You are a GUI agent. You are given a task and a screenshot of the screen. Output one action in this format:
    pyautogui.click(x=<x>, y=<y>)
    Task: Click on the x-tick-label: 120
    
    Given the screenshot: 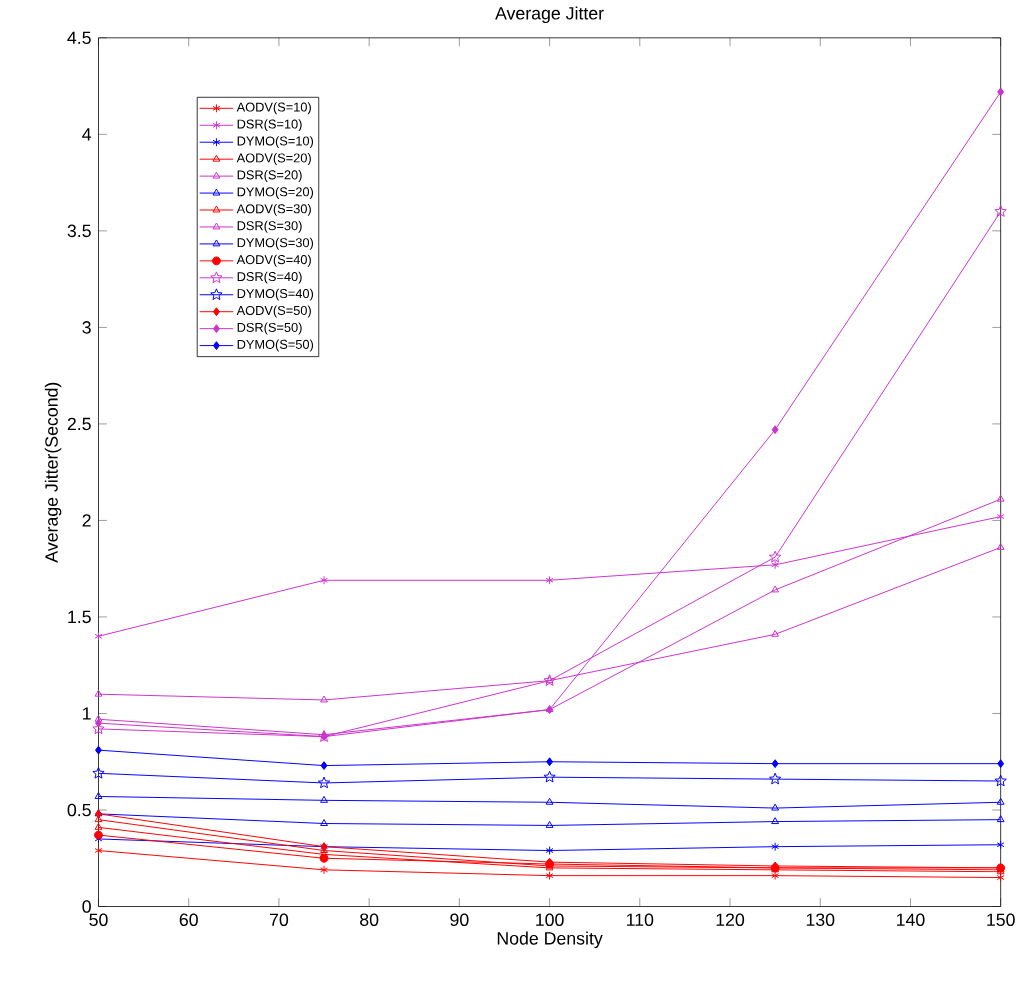 What is the action you would take?
    pyautogui.click(x=730, y=920)
    